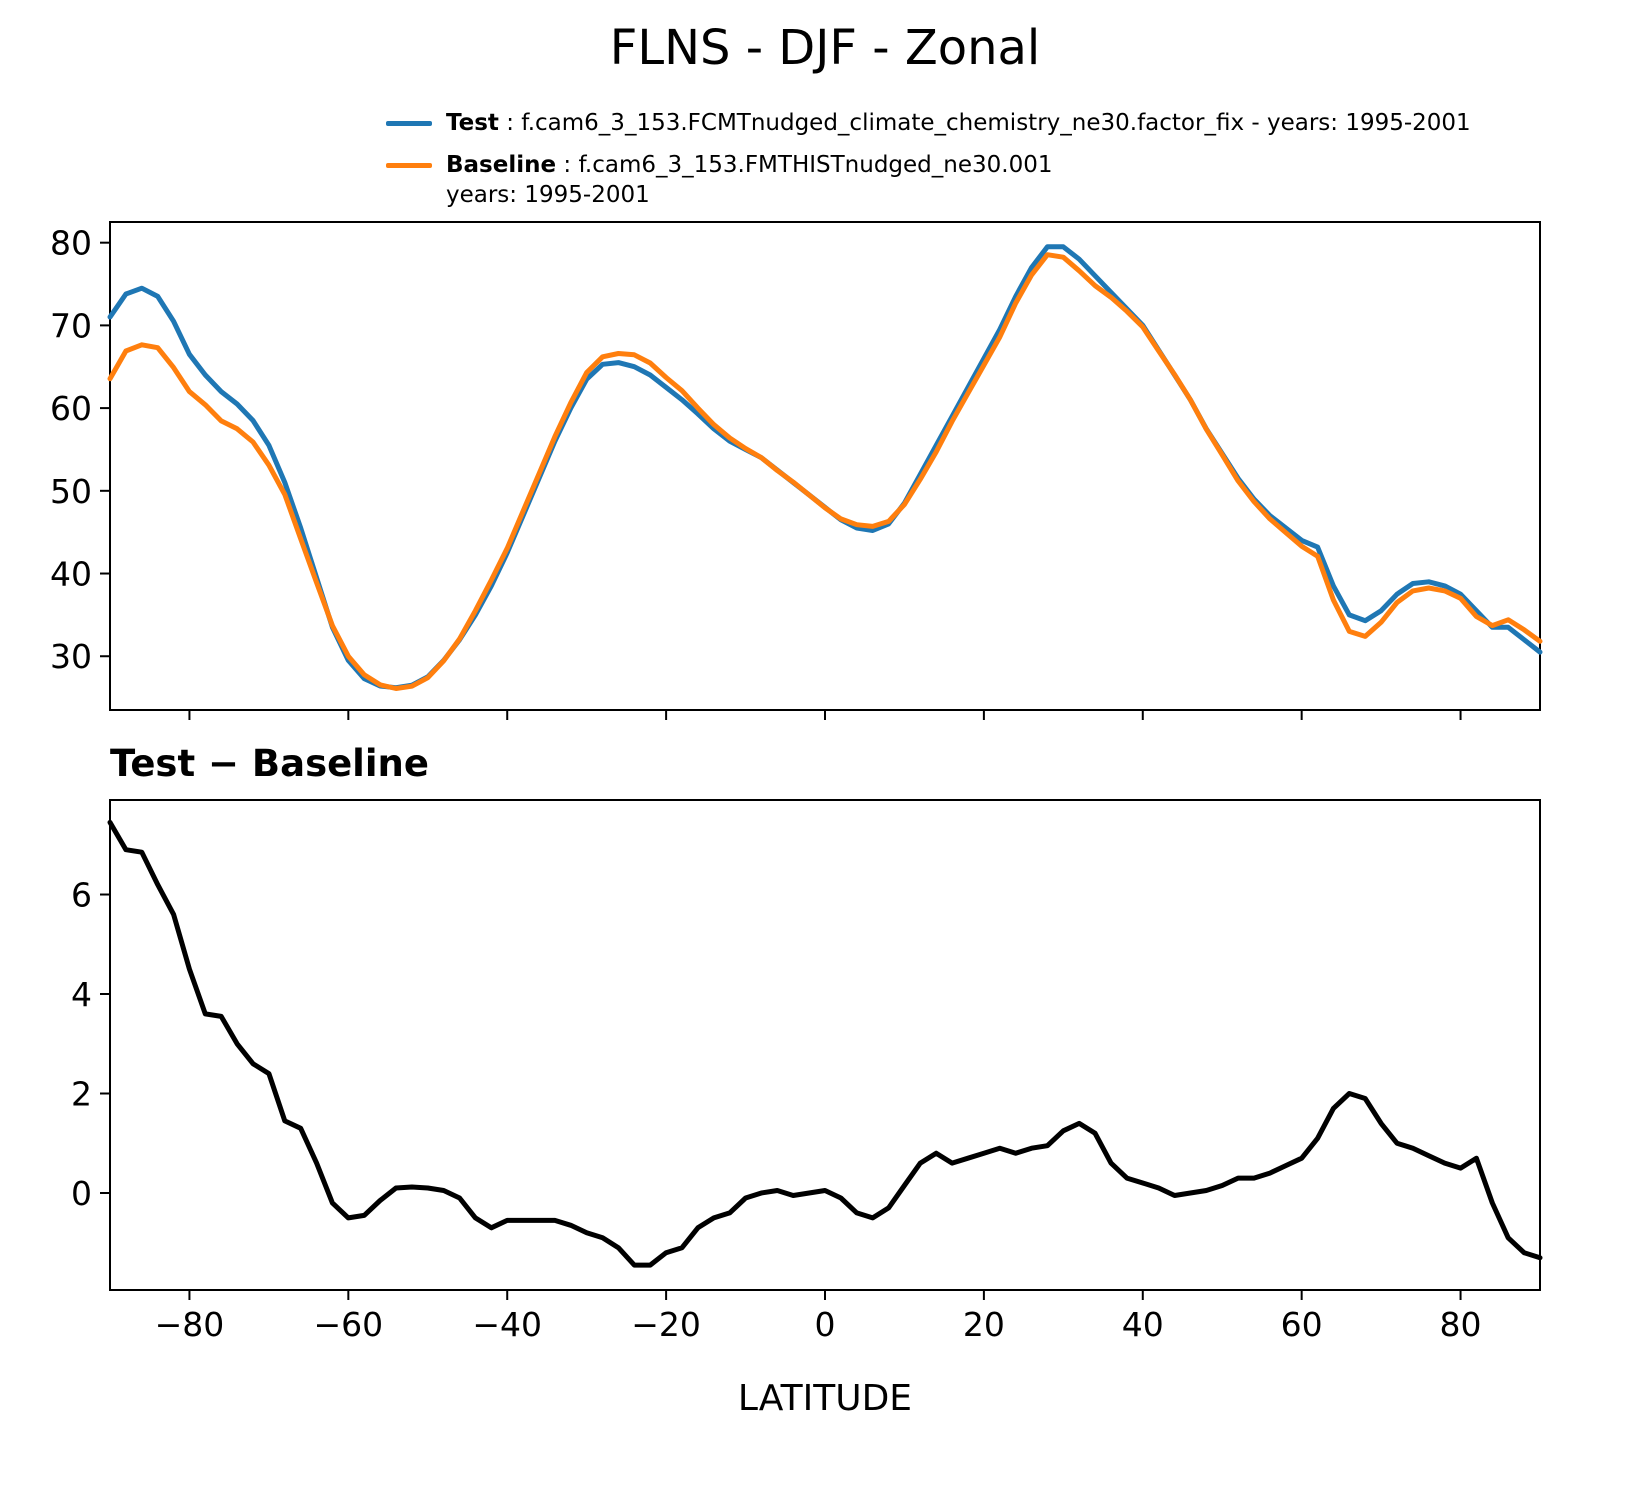 The height and width of the screenshot is (1496, 1630). I want to click on x-tick-label: −20, so click(666, 1324).